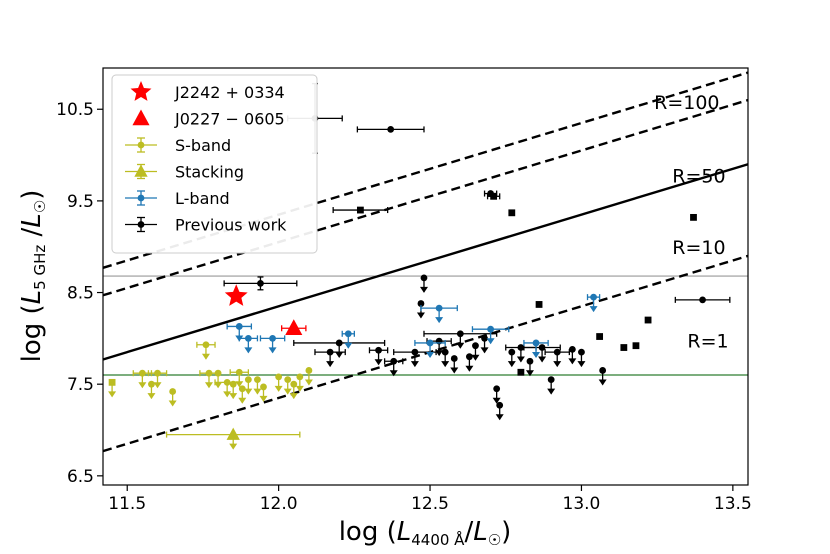 This screenshot has width=830, height=554. What do you see at coordinates (413, 325) in the screenshot?
I see `series-l-band` at bounding box center [413, 325].